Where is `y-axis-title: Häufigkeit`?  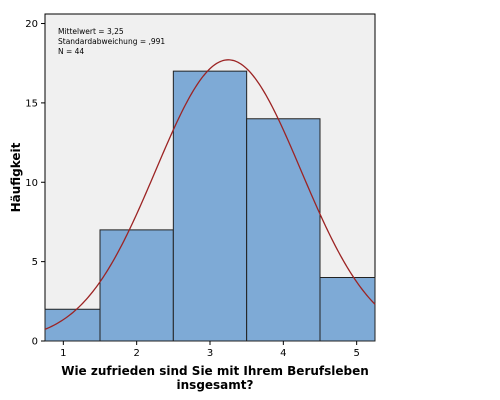
y-axis-title: Häufigkeit is located at coordinates (16, 177).